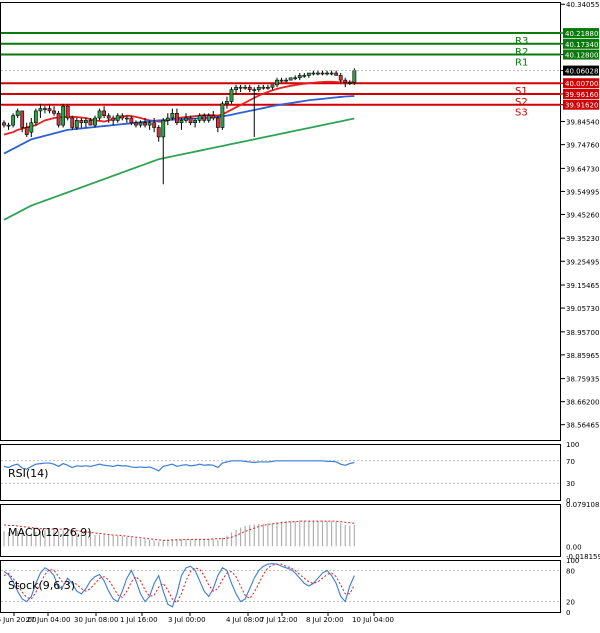 Image resolution: width=600 pixels, height=633 pixels. I want to click on price-tick-label: 38.95700, so click(582, 333).